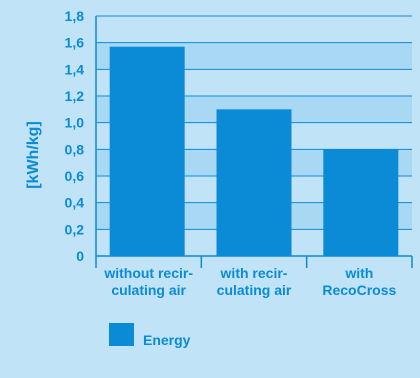 The height and width of the screenshot is (378, 420). Describe the element at coordinates (75, 96) in the screenshot. I see `y-tick-label: 1,2` at that location.